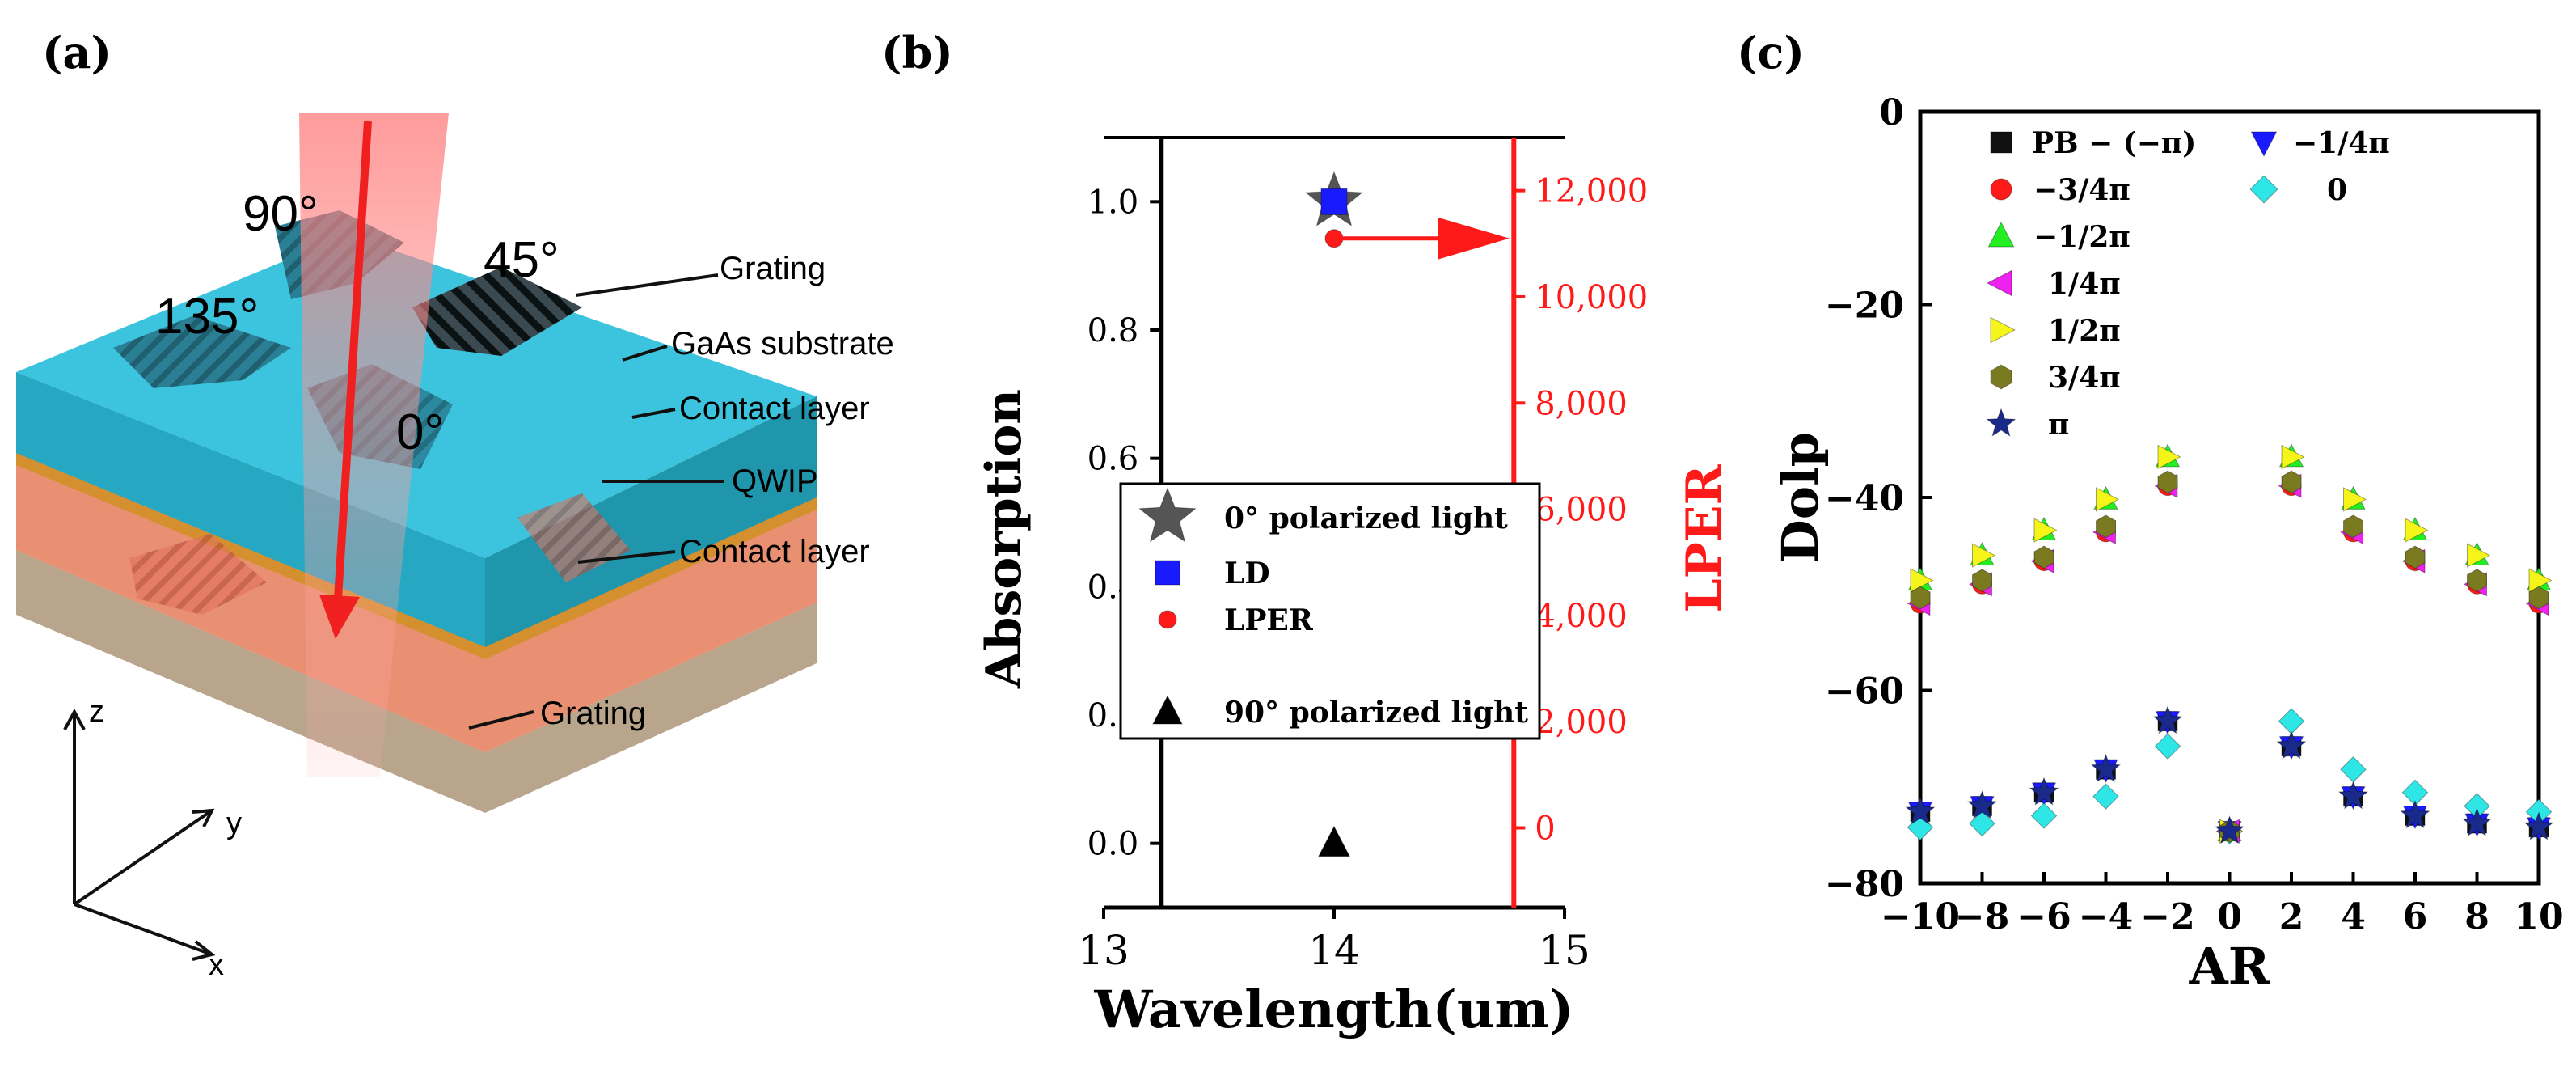  Describe the element at coordinates (1113, 202) in the screenshot. I see `chart-b-ytick-label: 1.0` at that location.